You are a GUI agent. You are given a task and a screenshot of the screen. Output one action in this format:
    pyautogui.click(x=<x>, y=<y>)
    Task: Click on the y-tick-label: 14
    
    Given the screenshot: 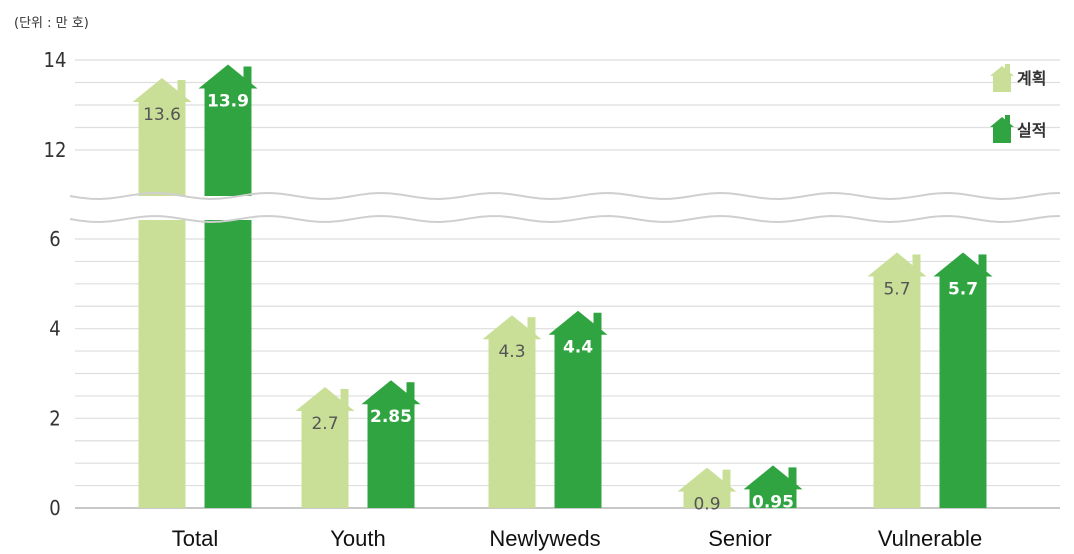 What is the action you would take?
    pyautogui.click(x=55, y=60)
    